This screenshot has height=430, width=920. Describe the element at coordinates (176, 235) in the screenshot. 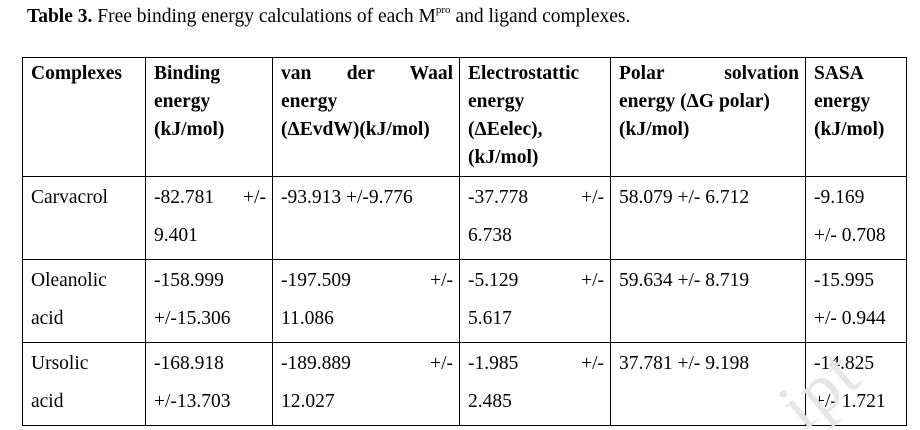

I see `cell-line: 9.401` at that location.